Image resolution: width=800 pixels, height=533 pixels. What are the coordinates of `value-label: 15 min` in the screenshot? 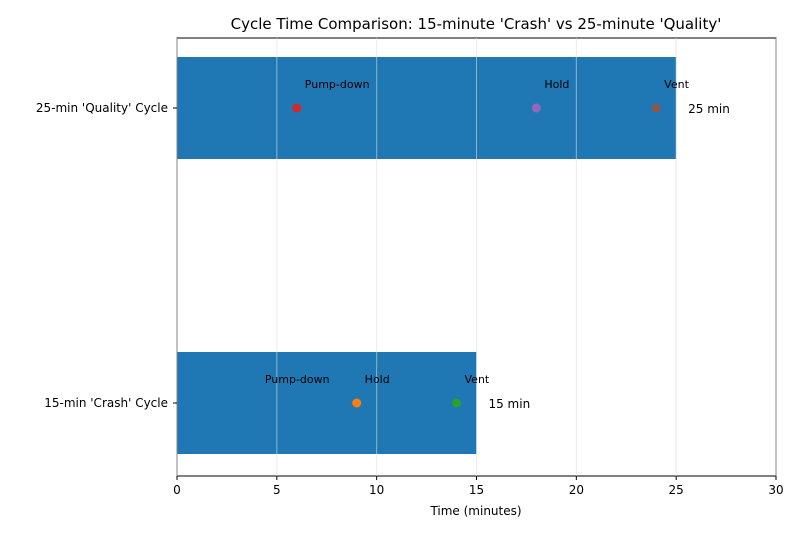 It's located at (509, 404).